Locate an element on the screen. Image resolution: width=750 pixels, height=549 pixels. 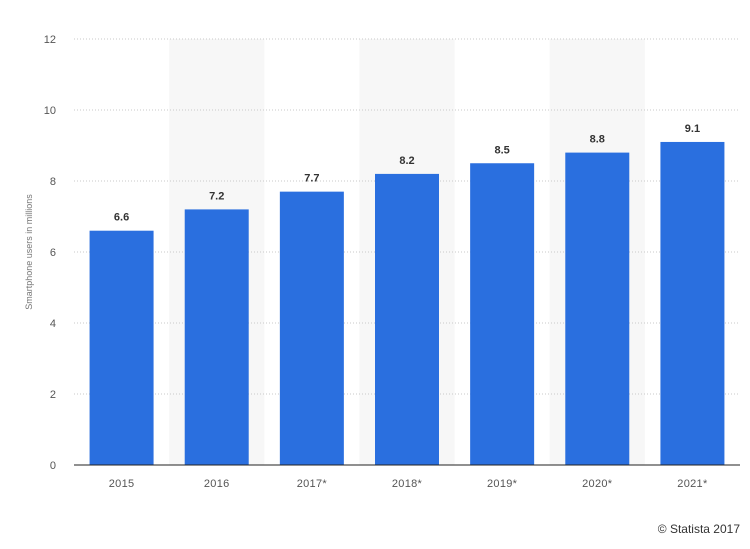
bar-value-label: 8.8 is located at coordinates (597, 140).